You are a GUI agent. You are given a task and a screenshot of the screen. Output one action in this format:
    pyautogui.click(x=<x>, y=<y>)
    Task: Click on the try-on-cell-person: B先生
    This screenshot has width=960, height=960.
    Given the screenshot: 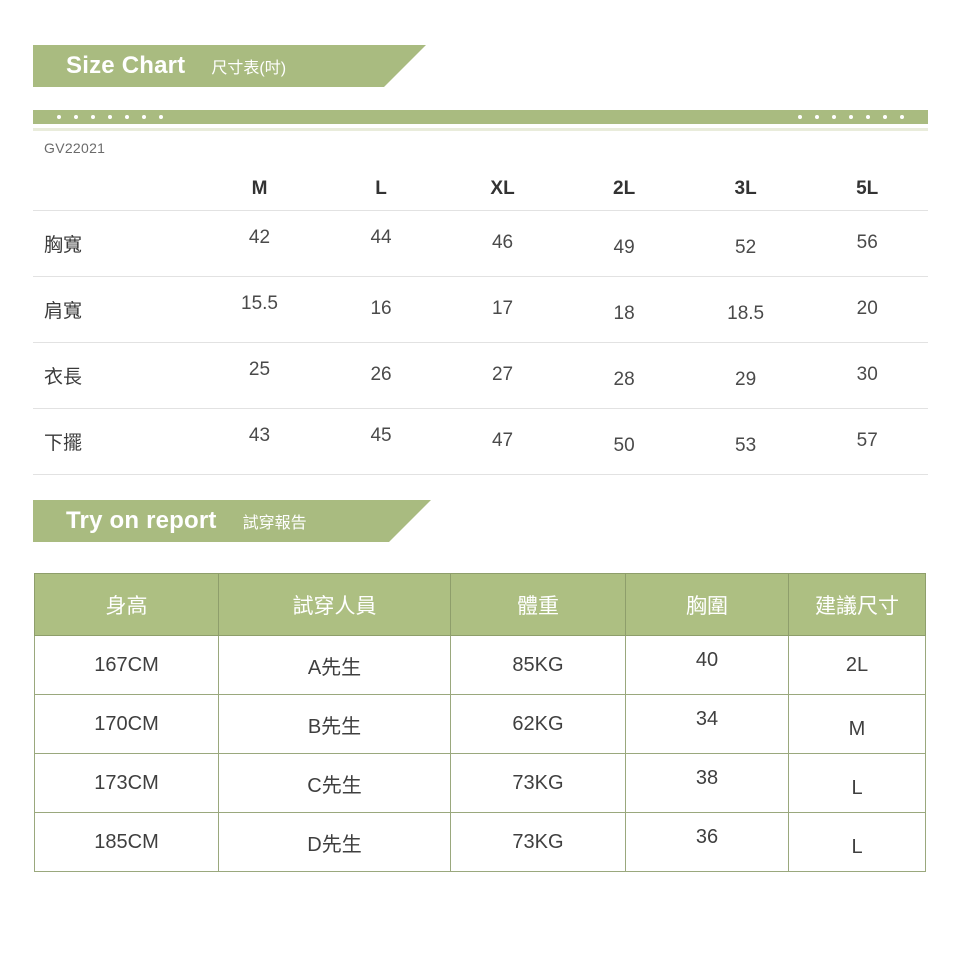 What is the action you would take?
    pyautogui.click(x=334, y=724)
    